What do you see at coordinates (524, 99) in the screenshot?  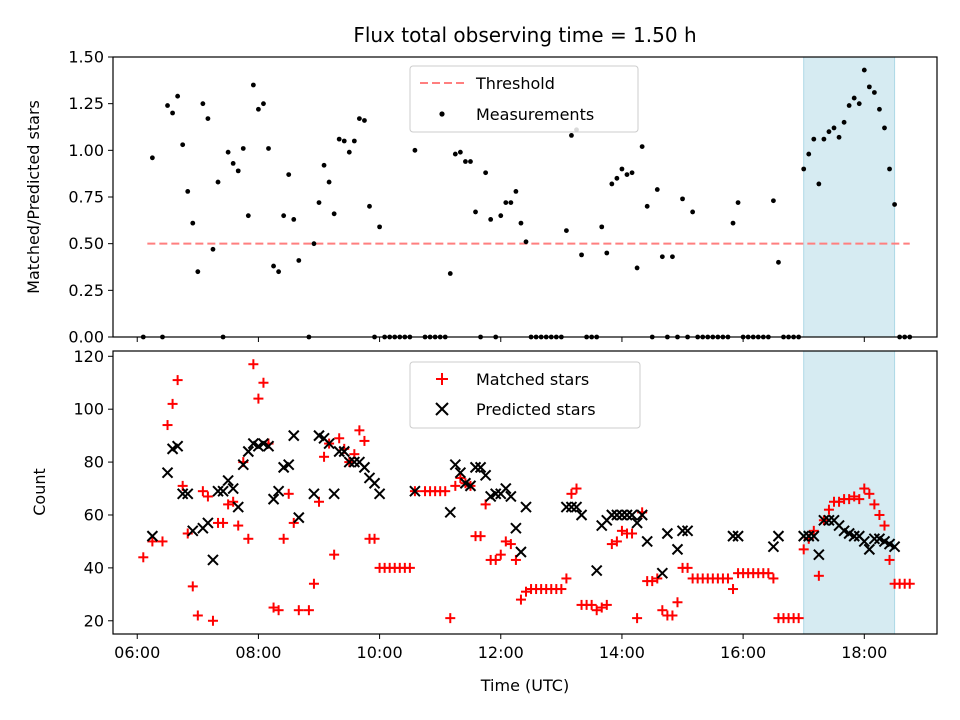 I see `top-legend-box` at bounding box center [524, 99].